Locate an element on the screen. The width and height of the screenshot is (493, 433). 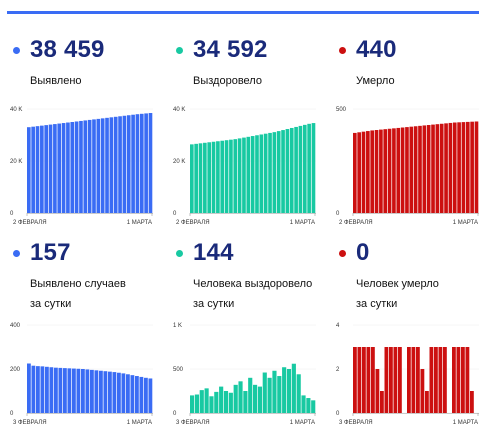
stat-value: 38 459 is located at coordinates (67, 49).